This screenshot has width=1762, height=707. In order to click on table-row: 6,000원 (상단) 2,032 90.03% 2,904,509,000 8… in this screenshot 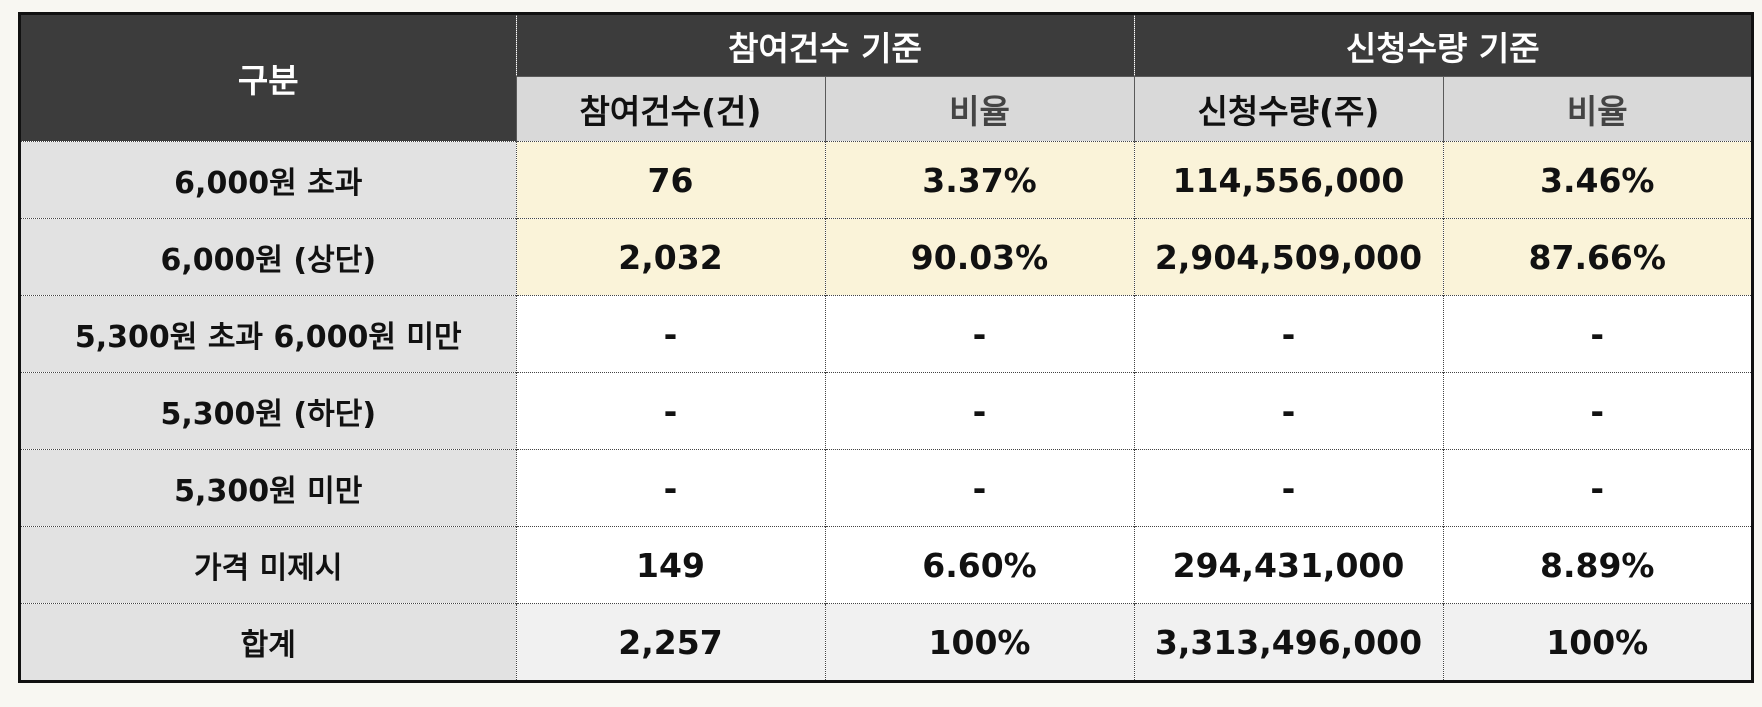, I will do `click(886, 257)`.